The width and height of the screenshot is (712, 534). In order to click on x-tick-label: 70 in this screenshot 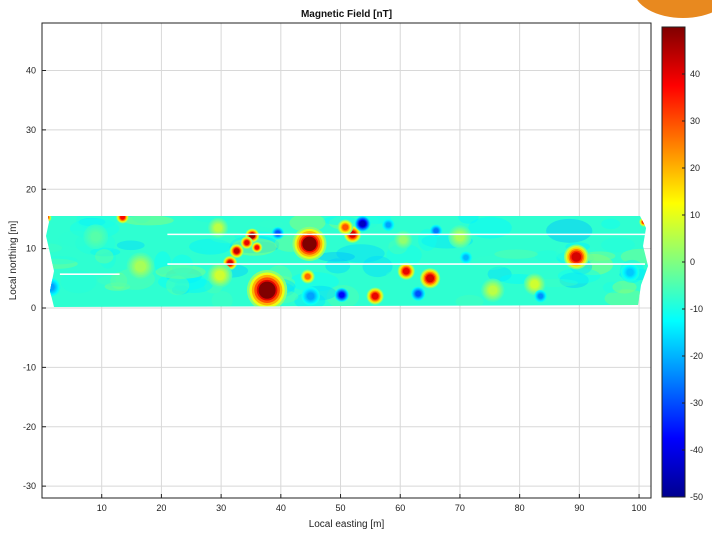, I will do `click(460, 508)`.